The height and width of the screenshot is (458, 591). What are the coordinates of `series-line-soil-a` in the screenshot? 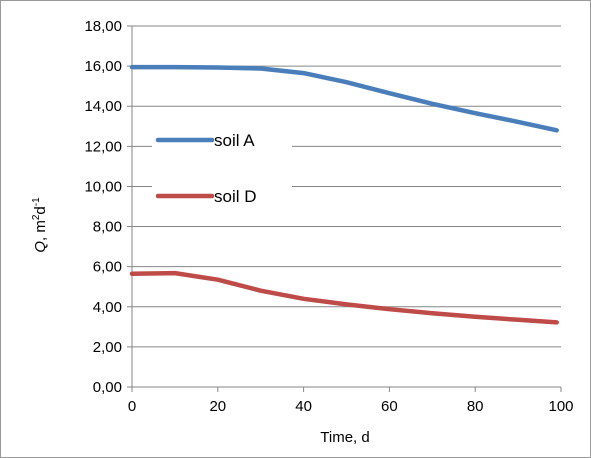 It's located at (344, 98).